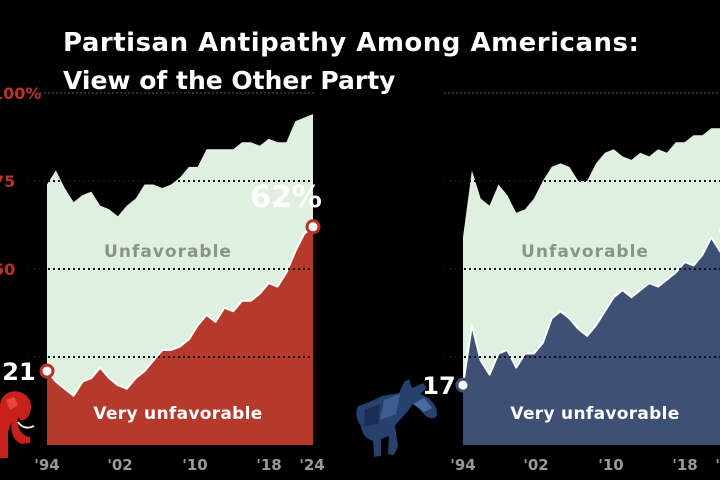 Image resolution: width=720 pixels, height=480 pixels. I want to click on start-value-label: 21, so click(18, 372).